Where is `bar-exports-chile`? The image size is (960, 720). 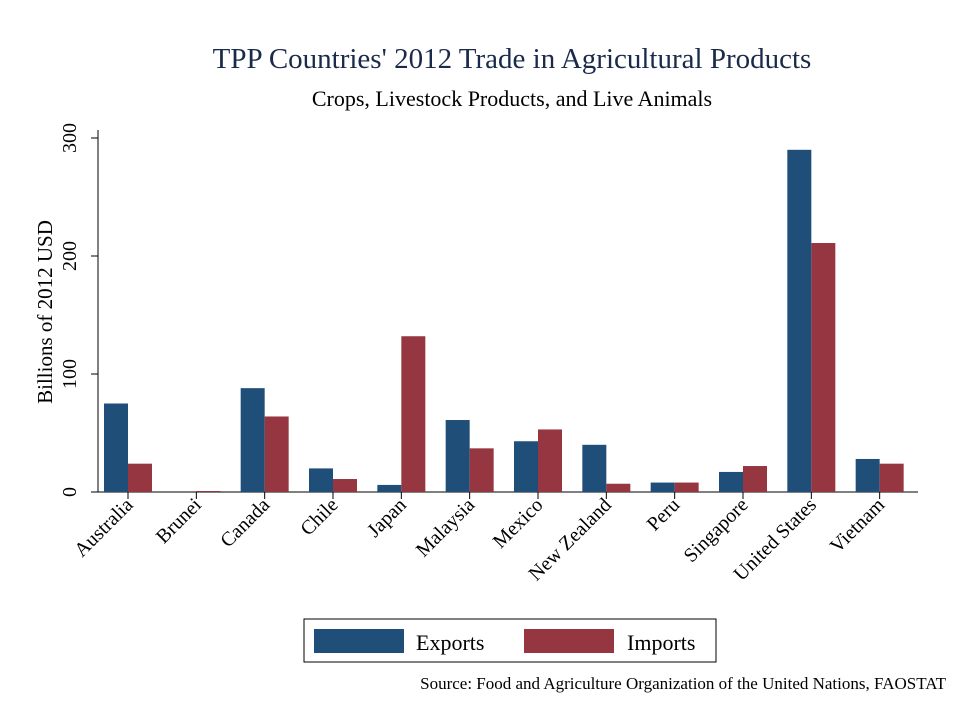 bar-exports-chile is located at coordinates (321, 480).